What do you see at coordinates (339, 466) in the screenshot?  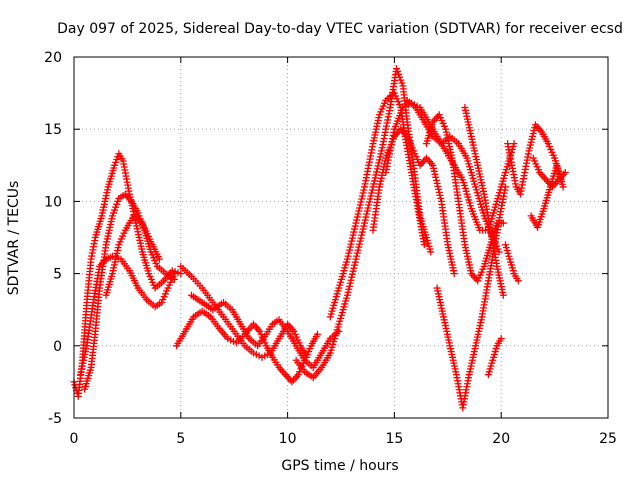 I see `x-axis-label: GPS time / hours` at bounding box center [339, 466].